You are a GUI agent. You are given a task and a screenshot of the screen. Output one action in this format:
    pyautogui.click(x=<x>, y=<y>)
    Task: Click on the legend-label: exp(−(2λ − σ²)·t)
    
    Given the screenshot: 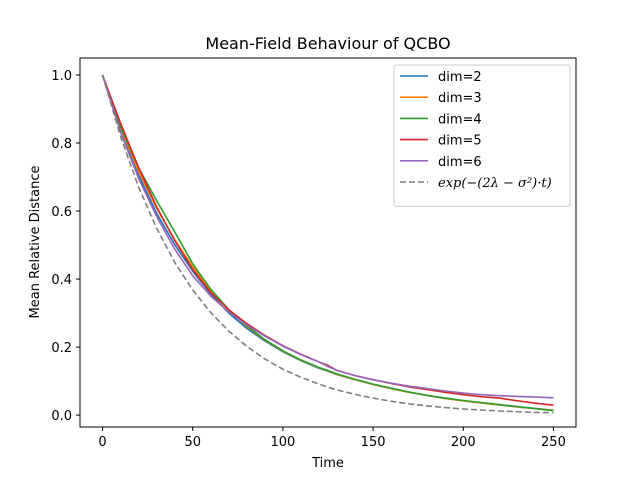 What is the action you would take?
    pyautogui.click(x=495, y=183)
    